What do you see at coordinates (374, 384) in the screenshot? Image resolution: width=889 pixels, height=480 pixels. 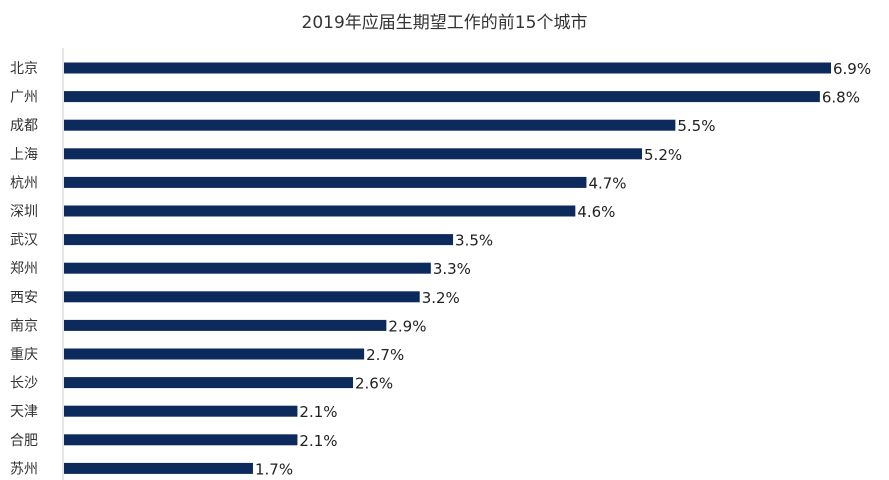 I see `value-label-11: 2.6%` at bounding box center [374, 384].